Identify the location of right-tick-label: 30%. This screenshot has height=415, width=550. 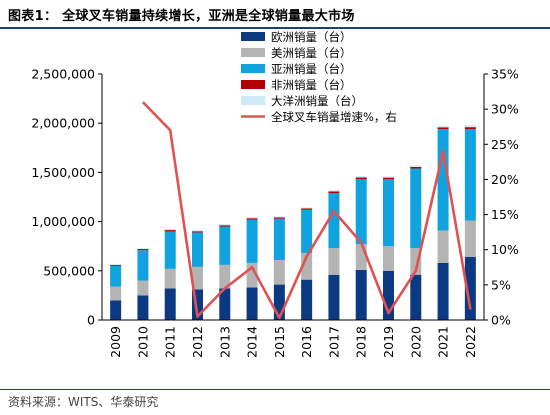
(505, 109).